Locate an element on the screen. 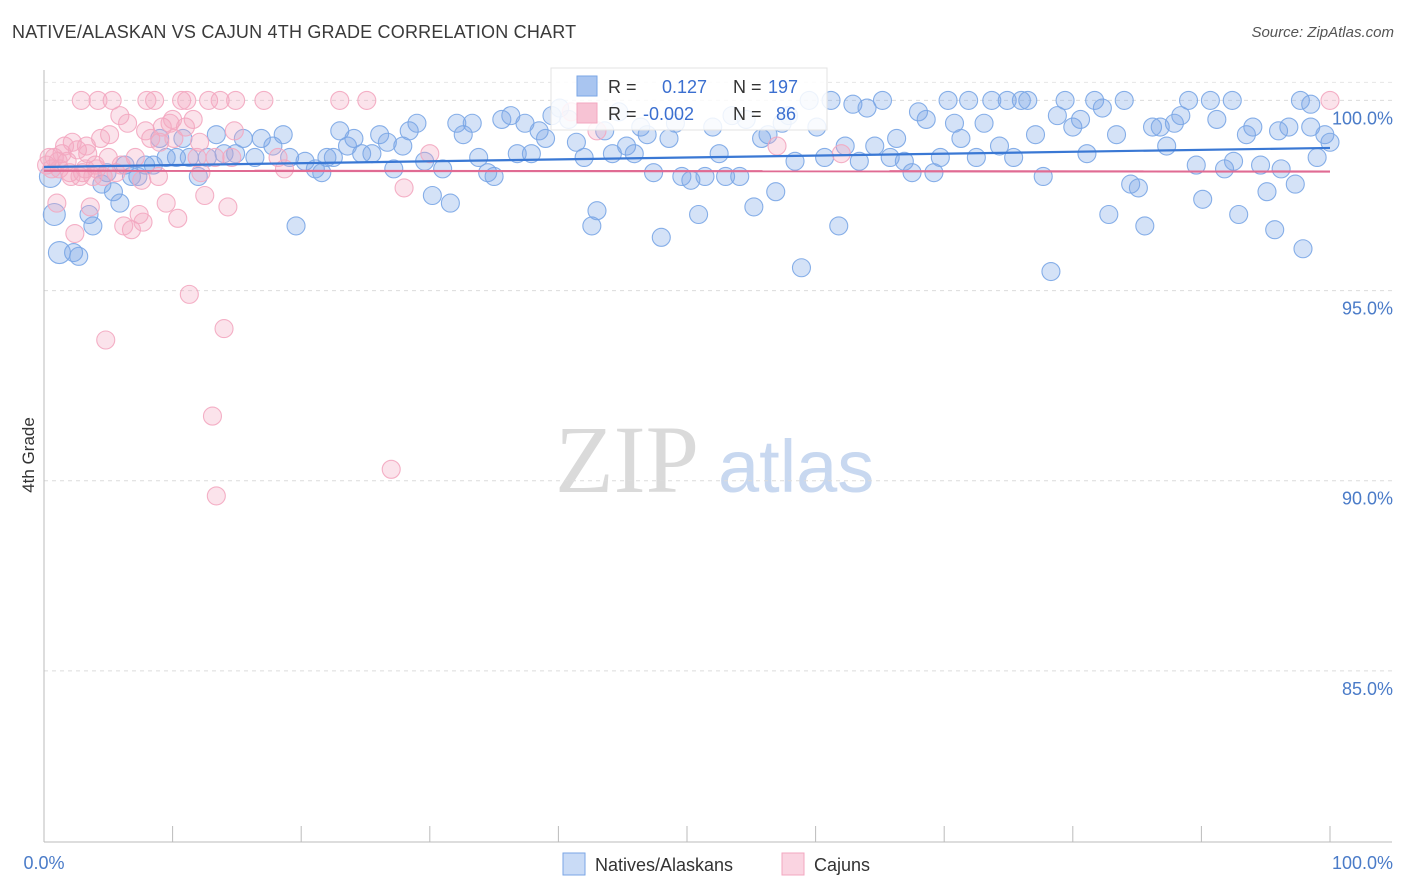  legend-label-cajuns: Cajuns is located at coordinates (842, 865).